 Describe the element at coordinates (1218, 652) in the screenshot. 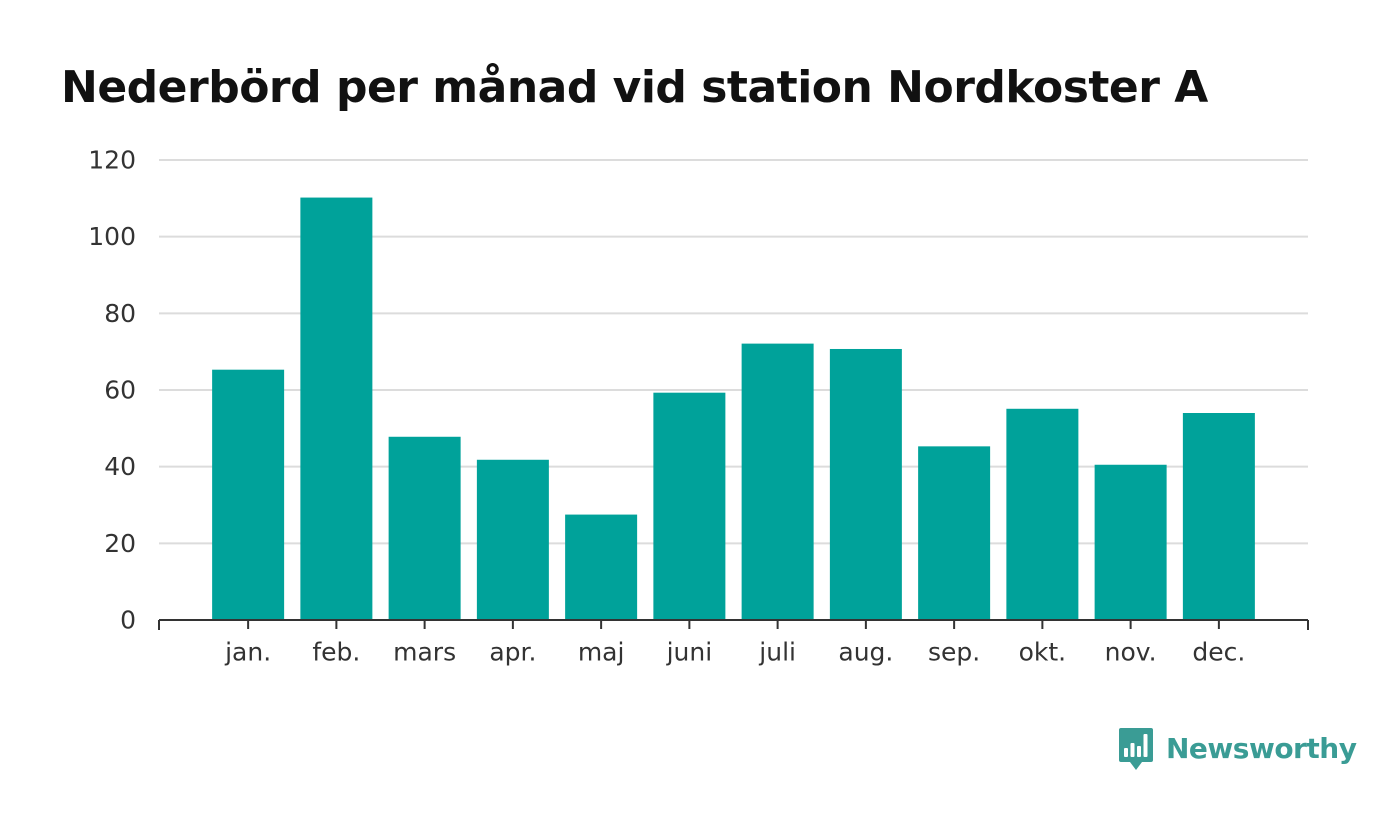

I see `x-tick-label: dec.` at that location.